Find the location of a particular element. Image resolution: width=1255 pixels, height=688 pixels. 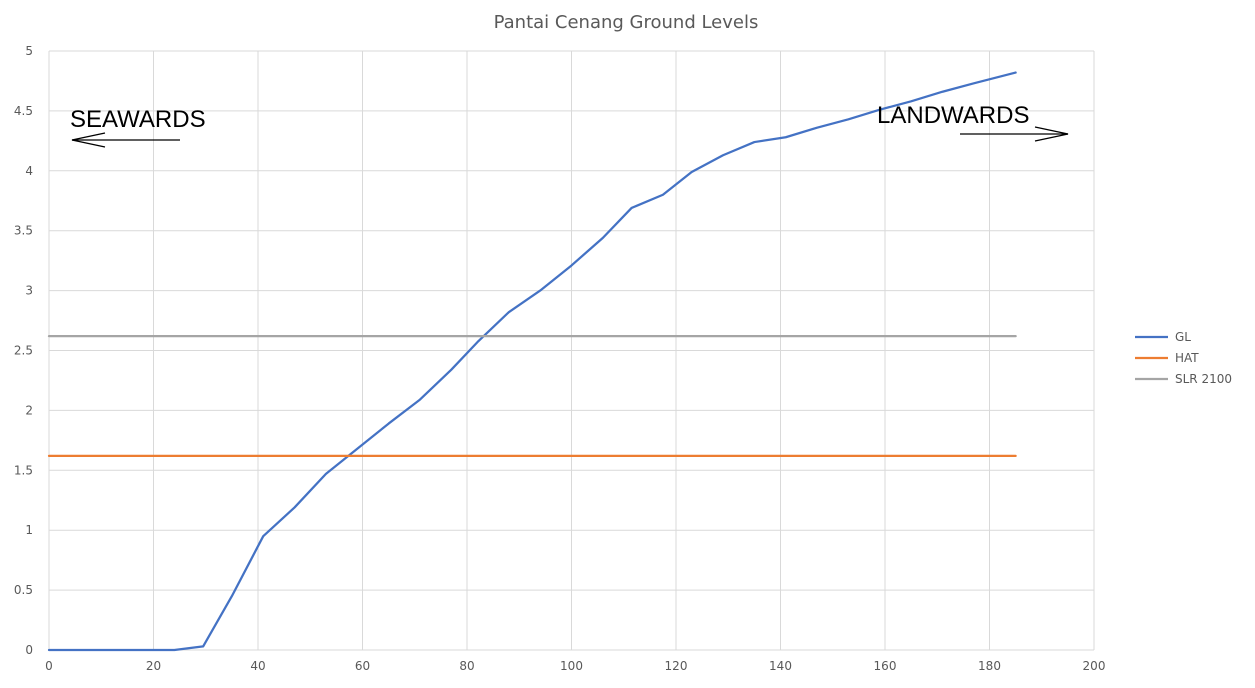

x-tick-label: 80 is located at coordinates (466, 666).